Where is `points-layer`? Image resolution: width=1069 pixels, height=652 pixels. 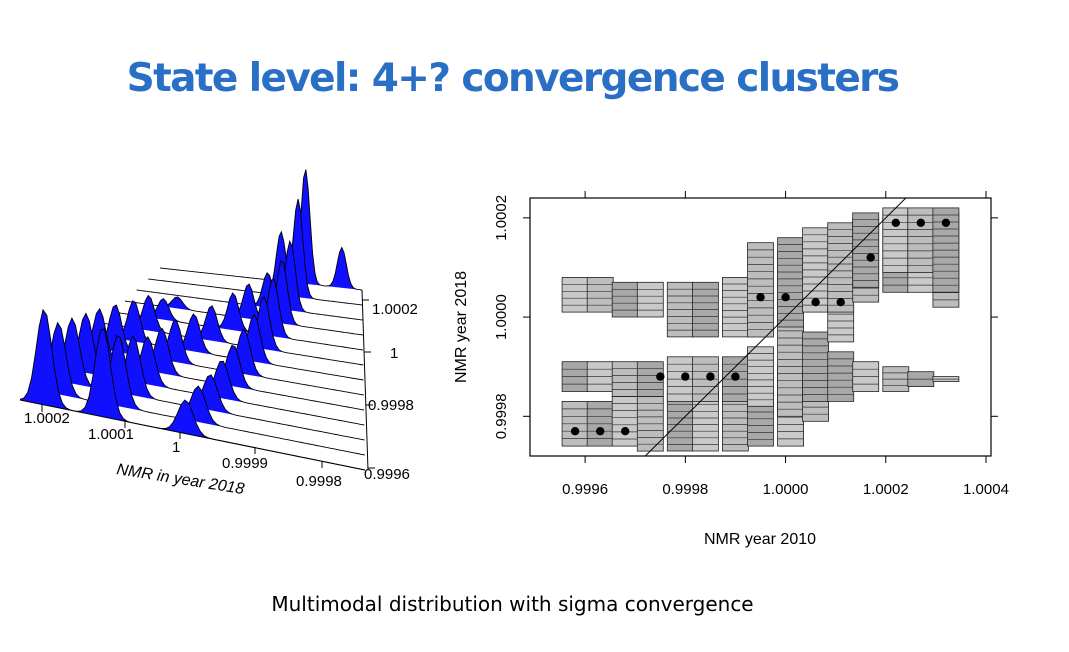 points-layer is located at coordinates (760, 327).